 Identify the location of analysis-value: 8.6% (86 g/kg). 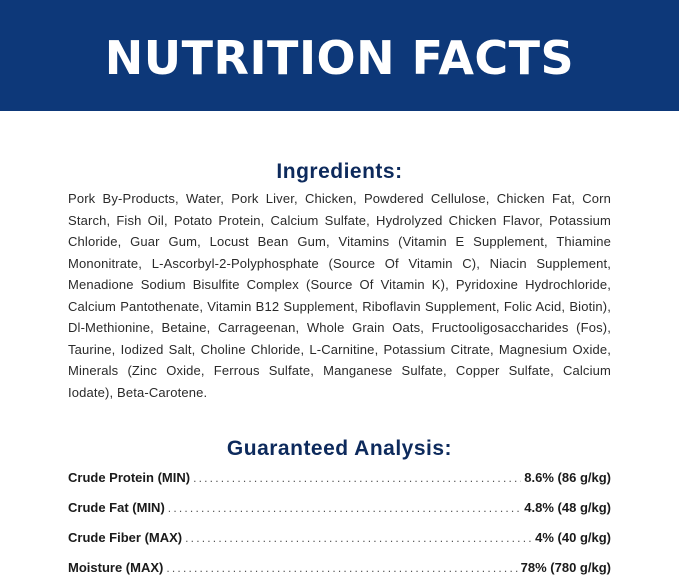
(567, 477).